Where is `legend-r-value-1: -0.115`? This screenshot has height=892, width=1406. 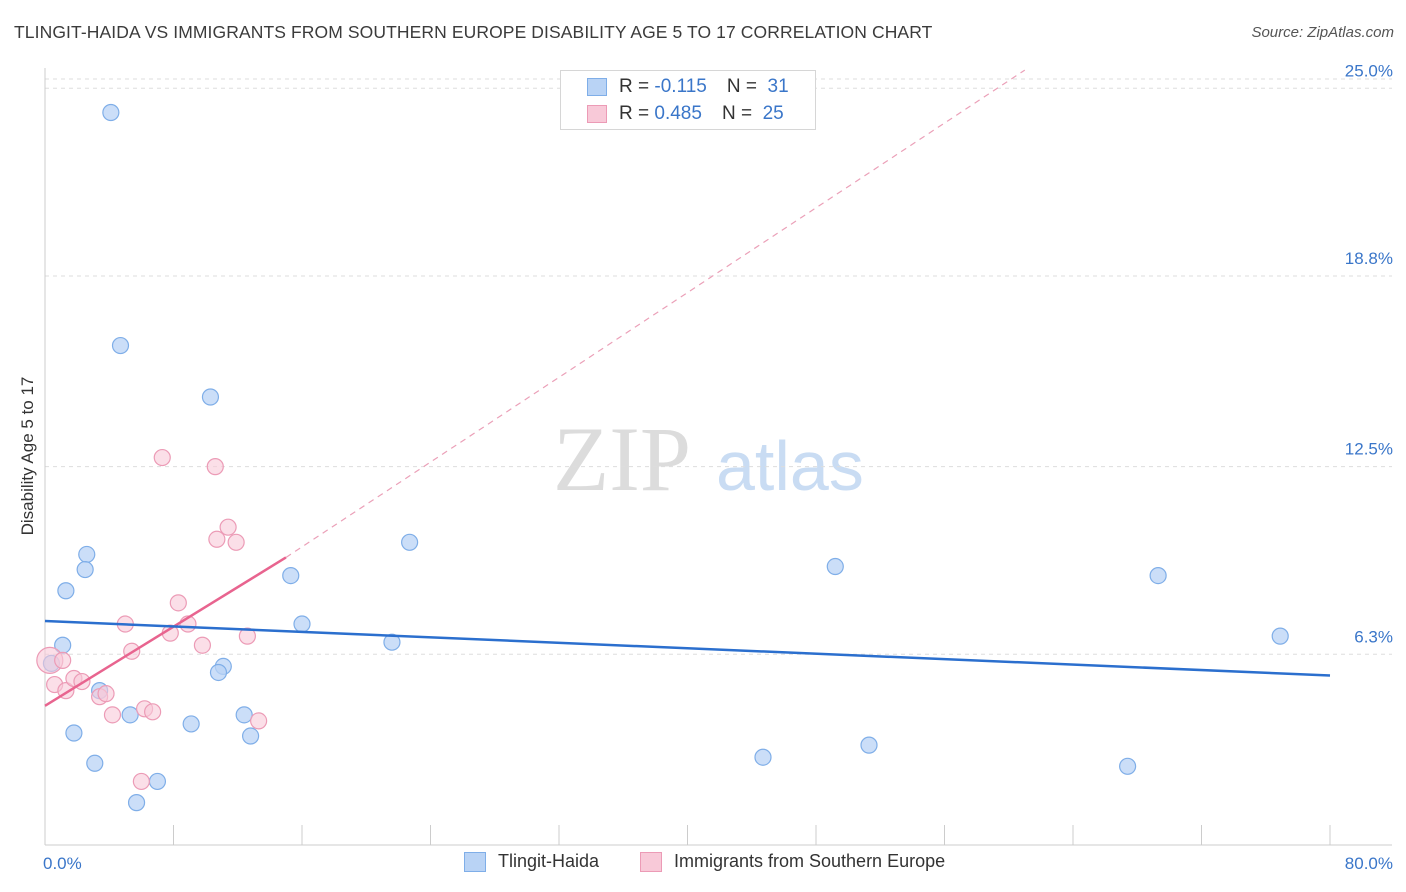 legend-r-value-1: -0.115 is located at coordinates (680, 86).